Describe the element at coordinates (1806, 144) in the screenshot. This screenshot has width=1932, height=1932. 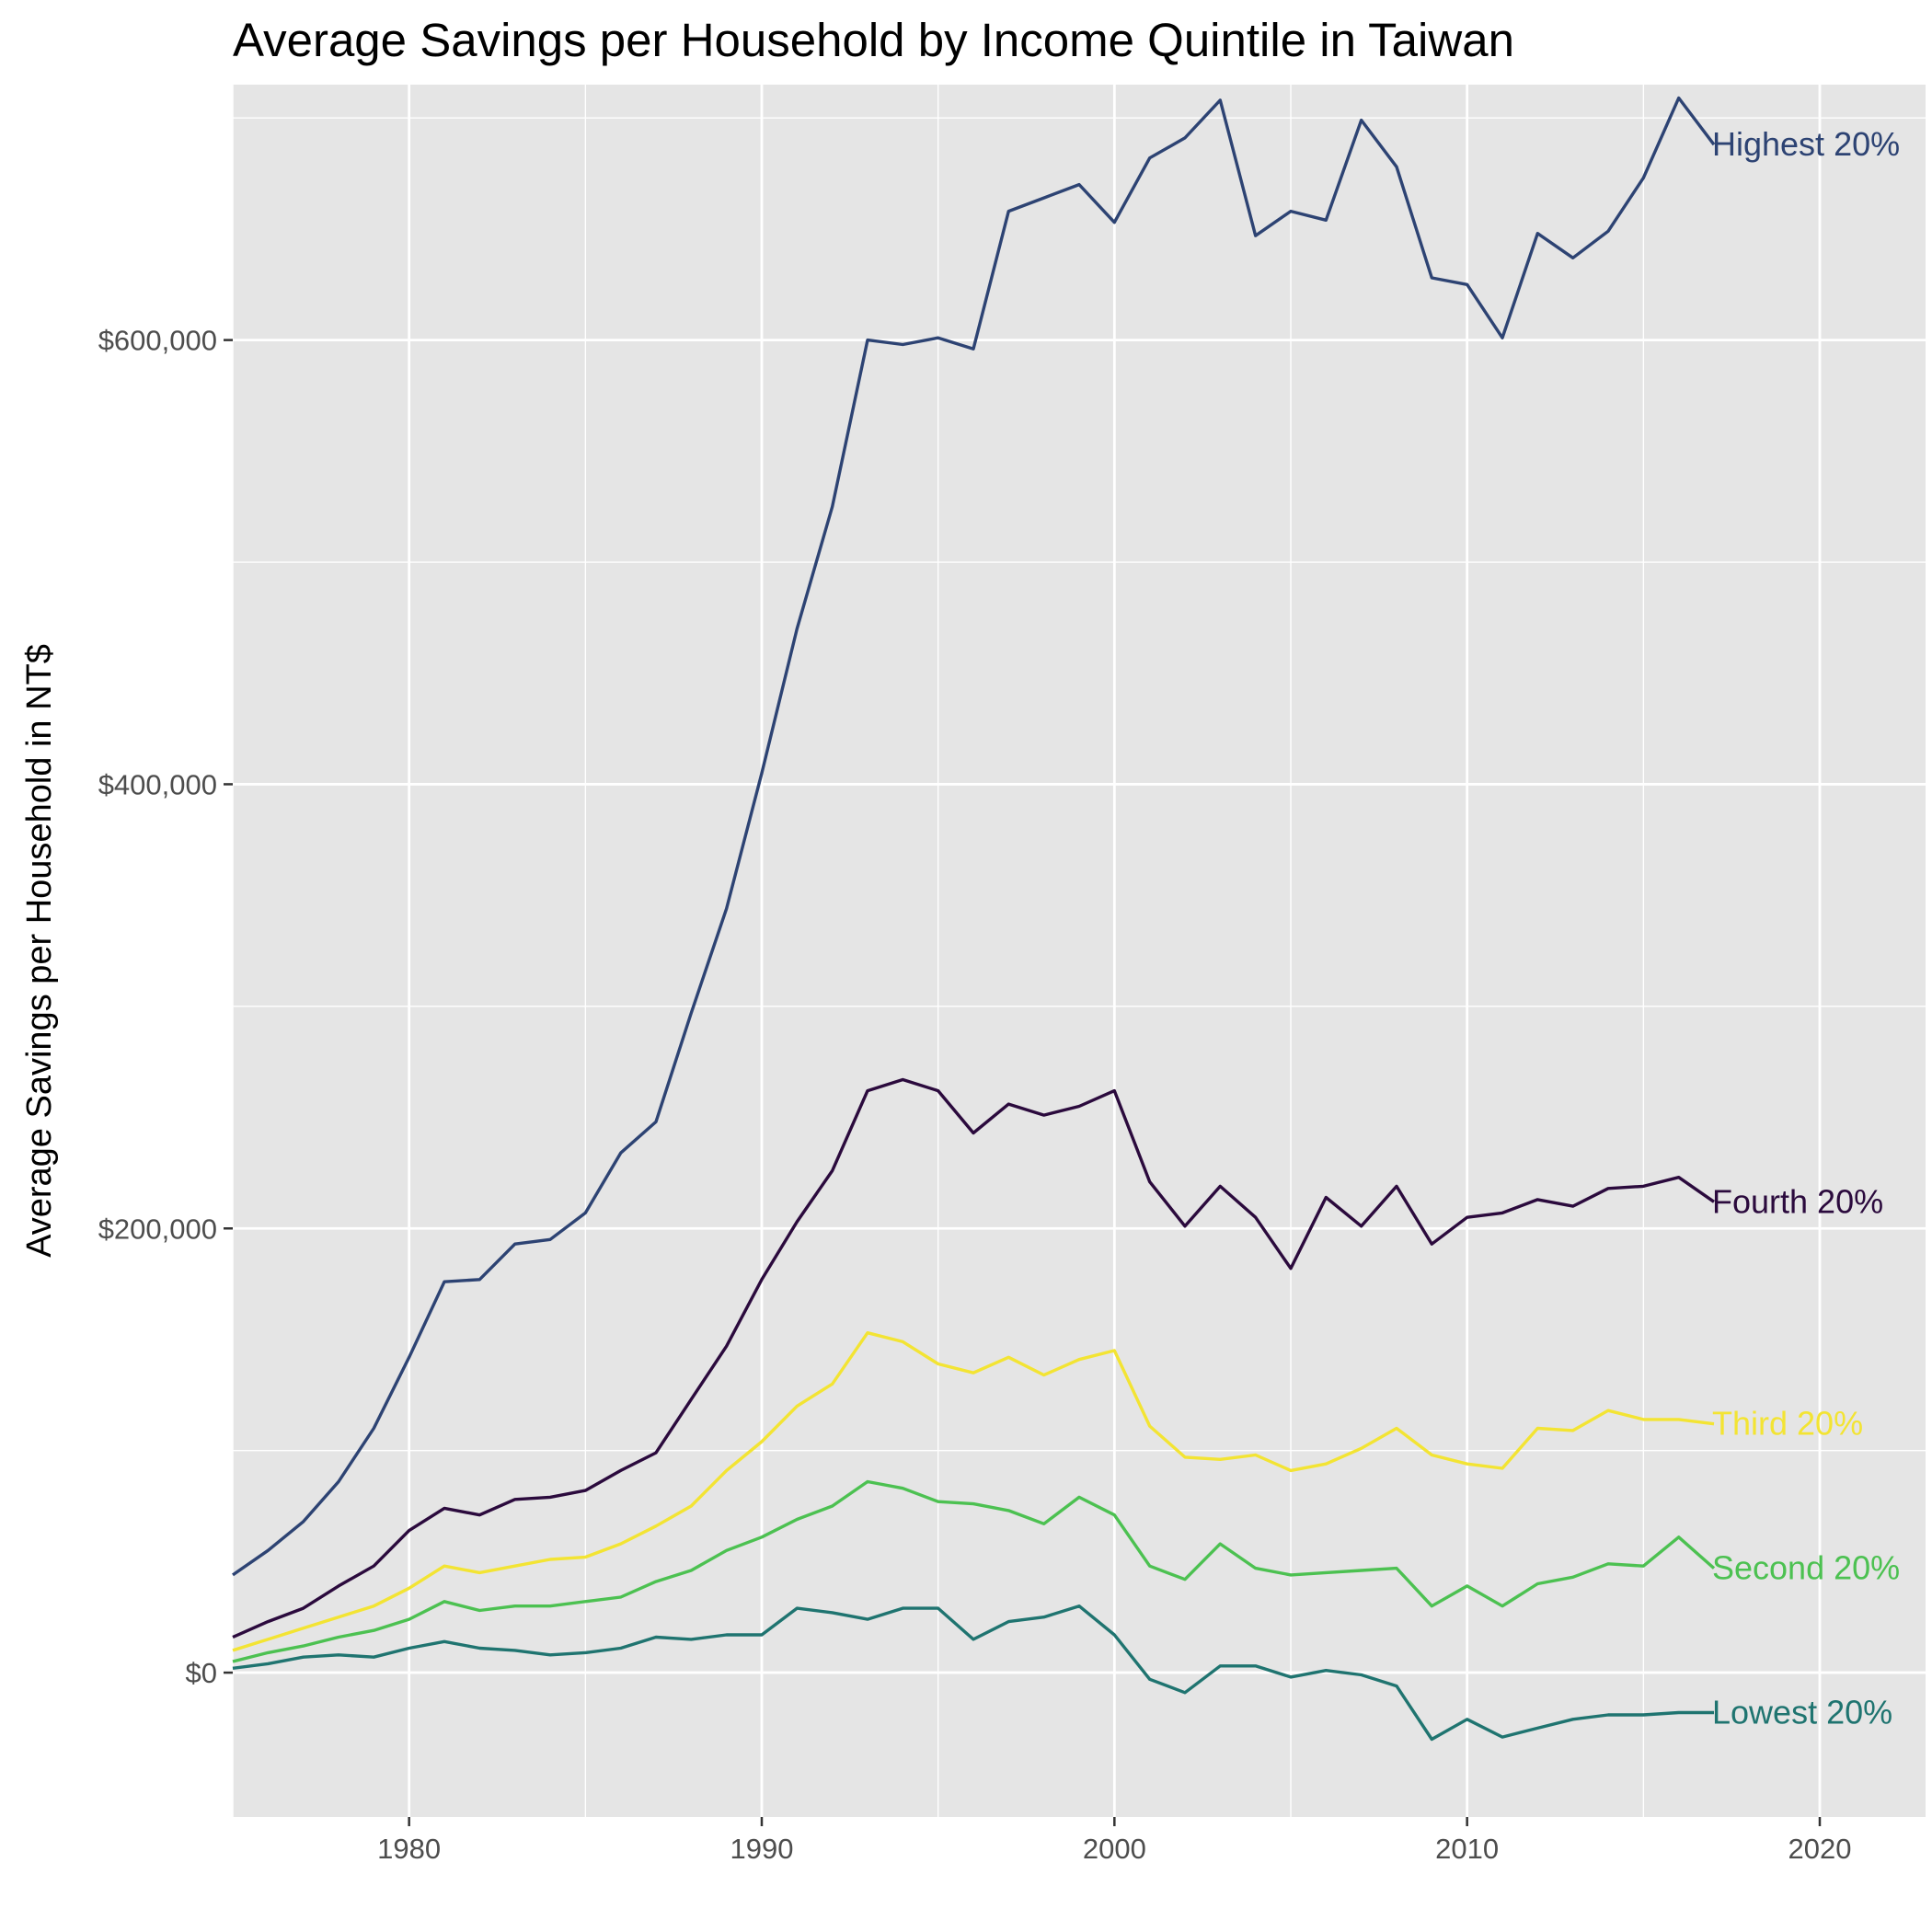
I see `series-label-highest-20: Highest 20%` at that location.